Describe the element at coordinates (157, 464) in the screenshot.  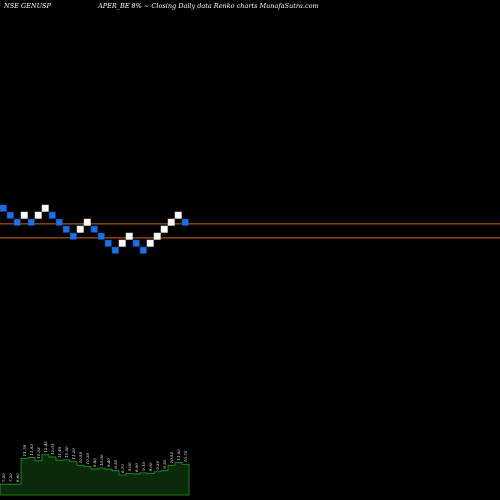
I see `volume-label: 9.30` at that location.